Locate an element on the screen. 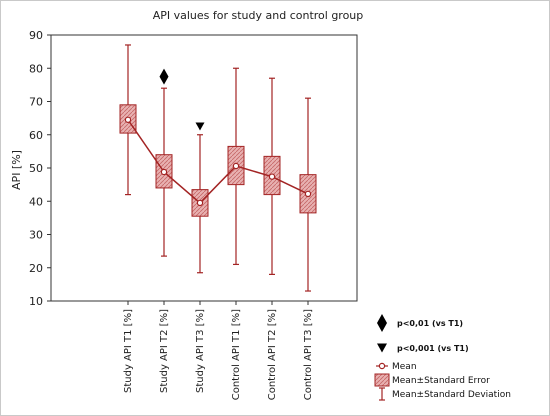  legend-label: Mean±Standard Deviation is located at coordinates (451, 395).